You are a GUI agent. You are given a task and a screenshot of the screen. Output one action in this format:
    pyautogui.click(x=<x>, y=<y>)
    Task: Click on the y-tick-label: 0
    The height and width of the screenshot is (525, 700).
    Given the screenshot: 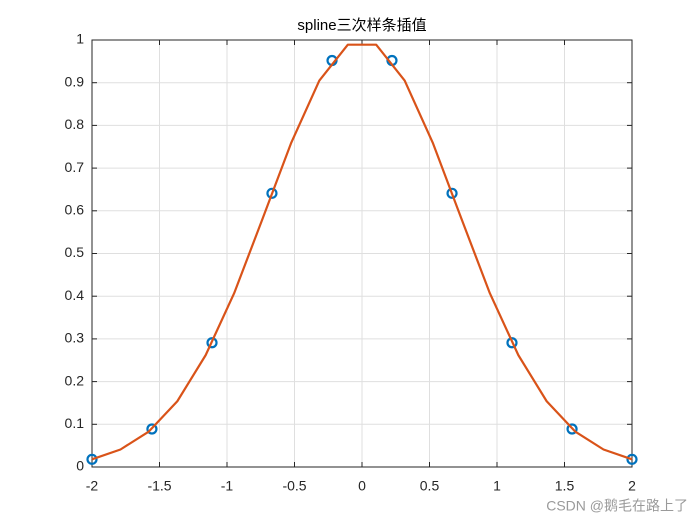 What is the action you would take?
    pyautogui.click(x=80, y=466)
    